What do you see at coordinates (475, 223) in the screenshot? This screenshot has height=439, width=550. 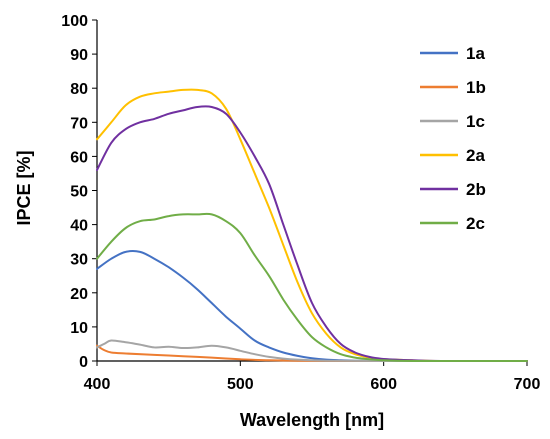 I see `legend-label-2c: 2c` at bounding box center [475, 223].